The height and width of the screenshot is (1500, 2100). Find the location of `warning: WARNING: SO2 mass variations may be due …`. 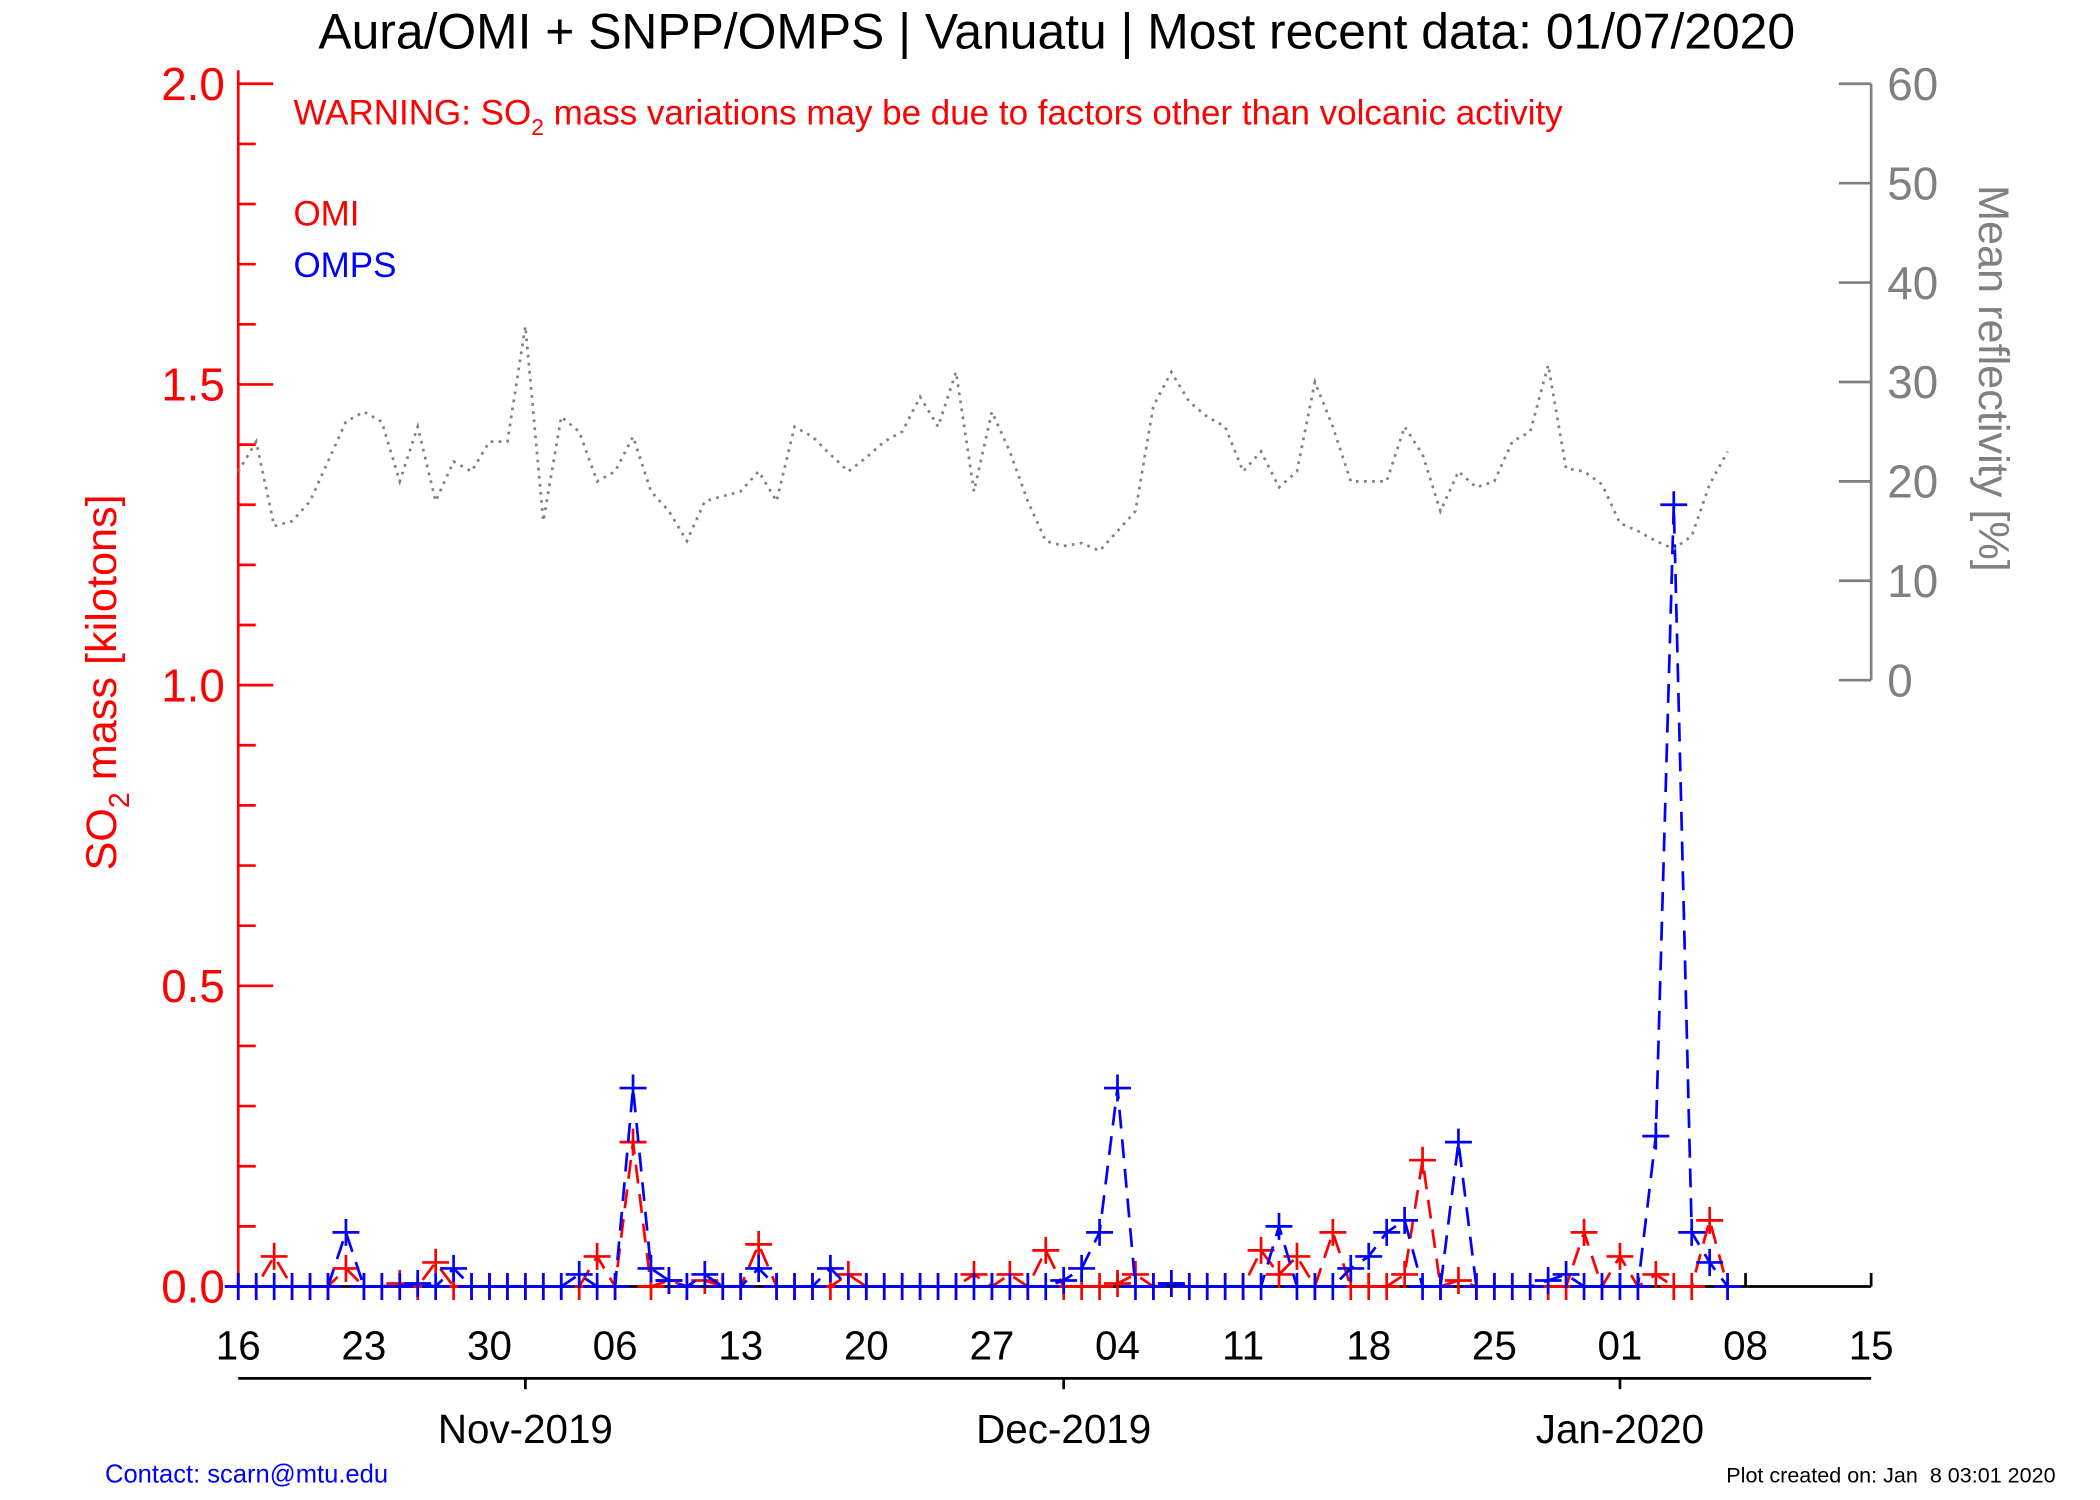

warning: WARNING: SO2 mass variations may be due … is located at coordinates (928, 116).